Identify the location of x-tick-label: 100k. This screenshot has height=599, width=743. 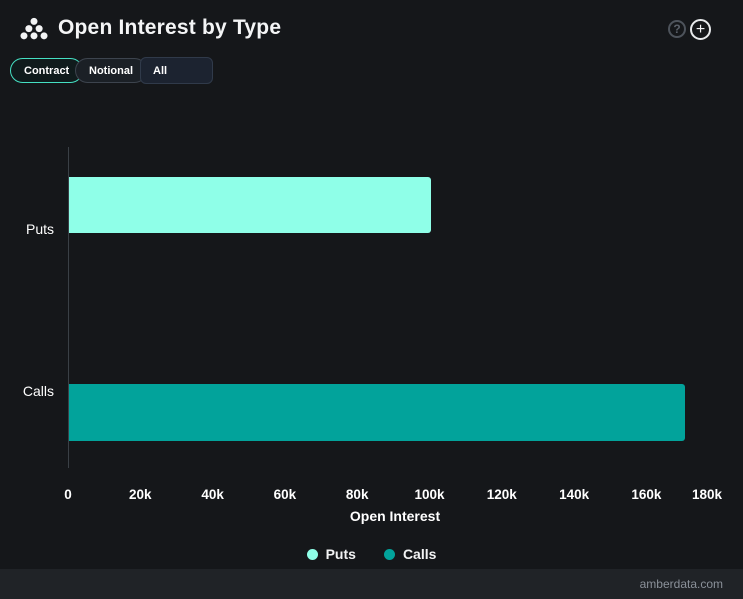
(429, 494).